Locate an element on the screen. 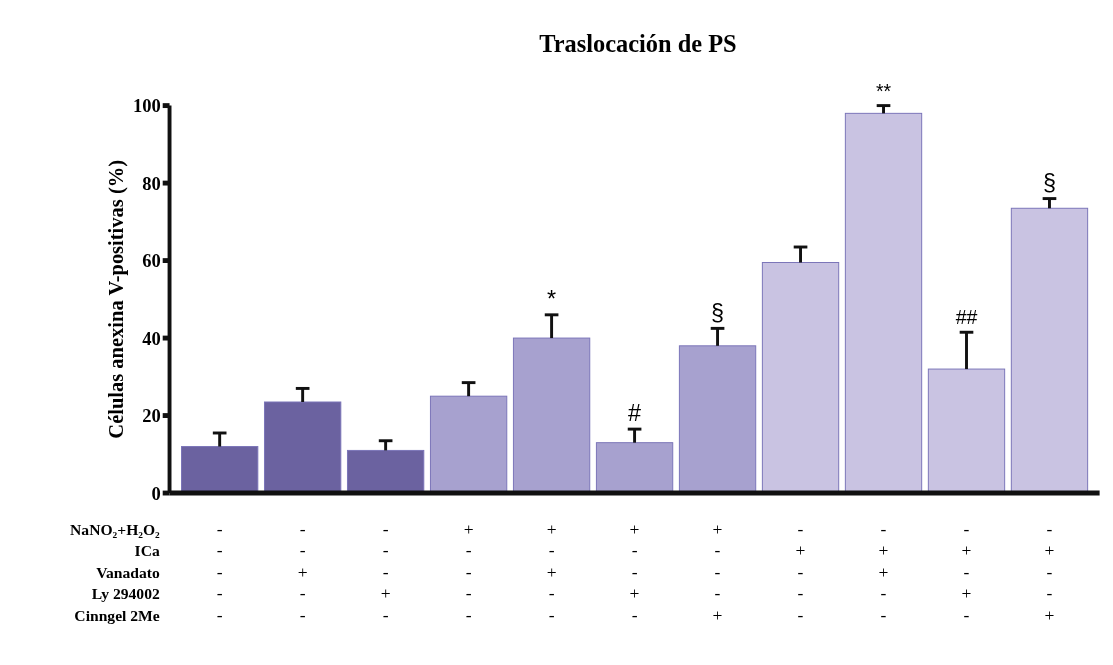 The height and width of the screenshot is (665, 1113). x-tick-label: - + - - + is located at coordinates (1049, 572).